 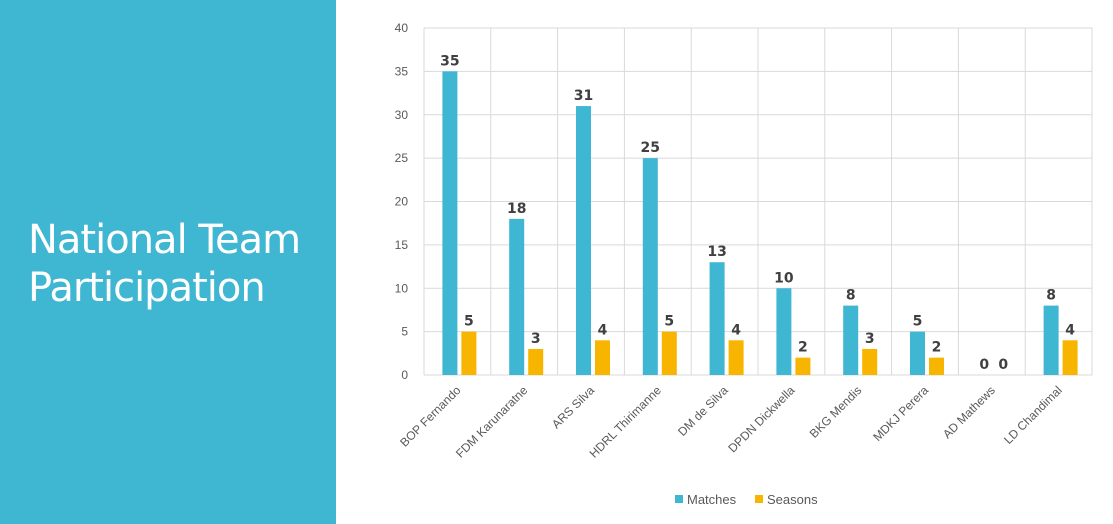 I want to click on data-label-matches: 25, so click(x=650, y=148).